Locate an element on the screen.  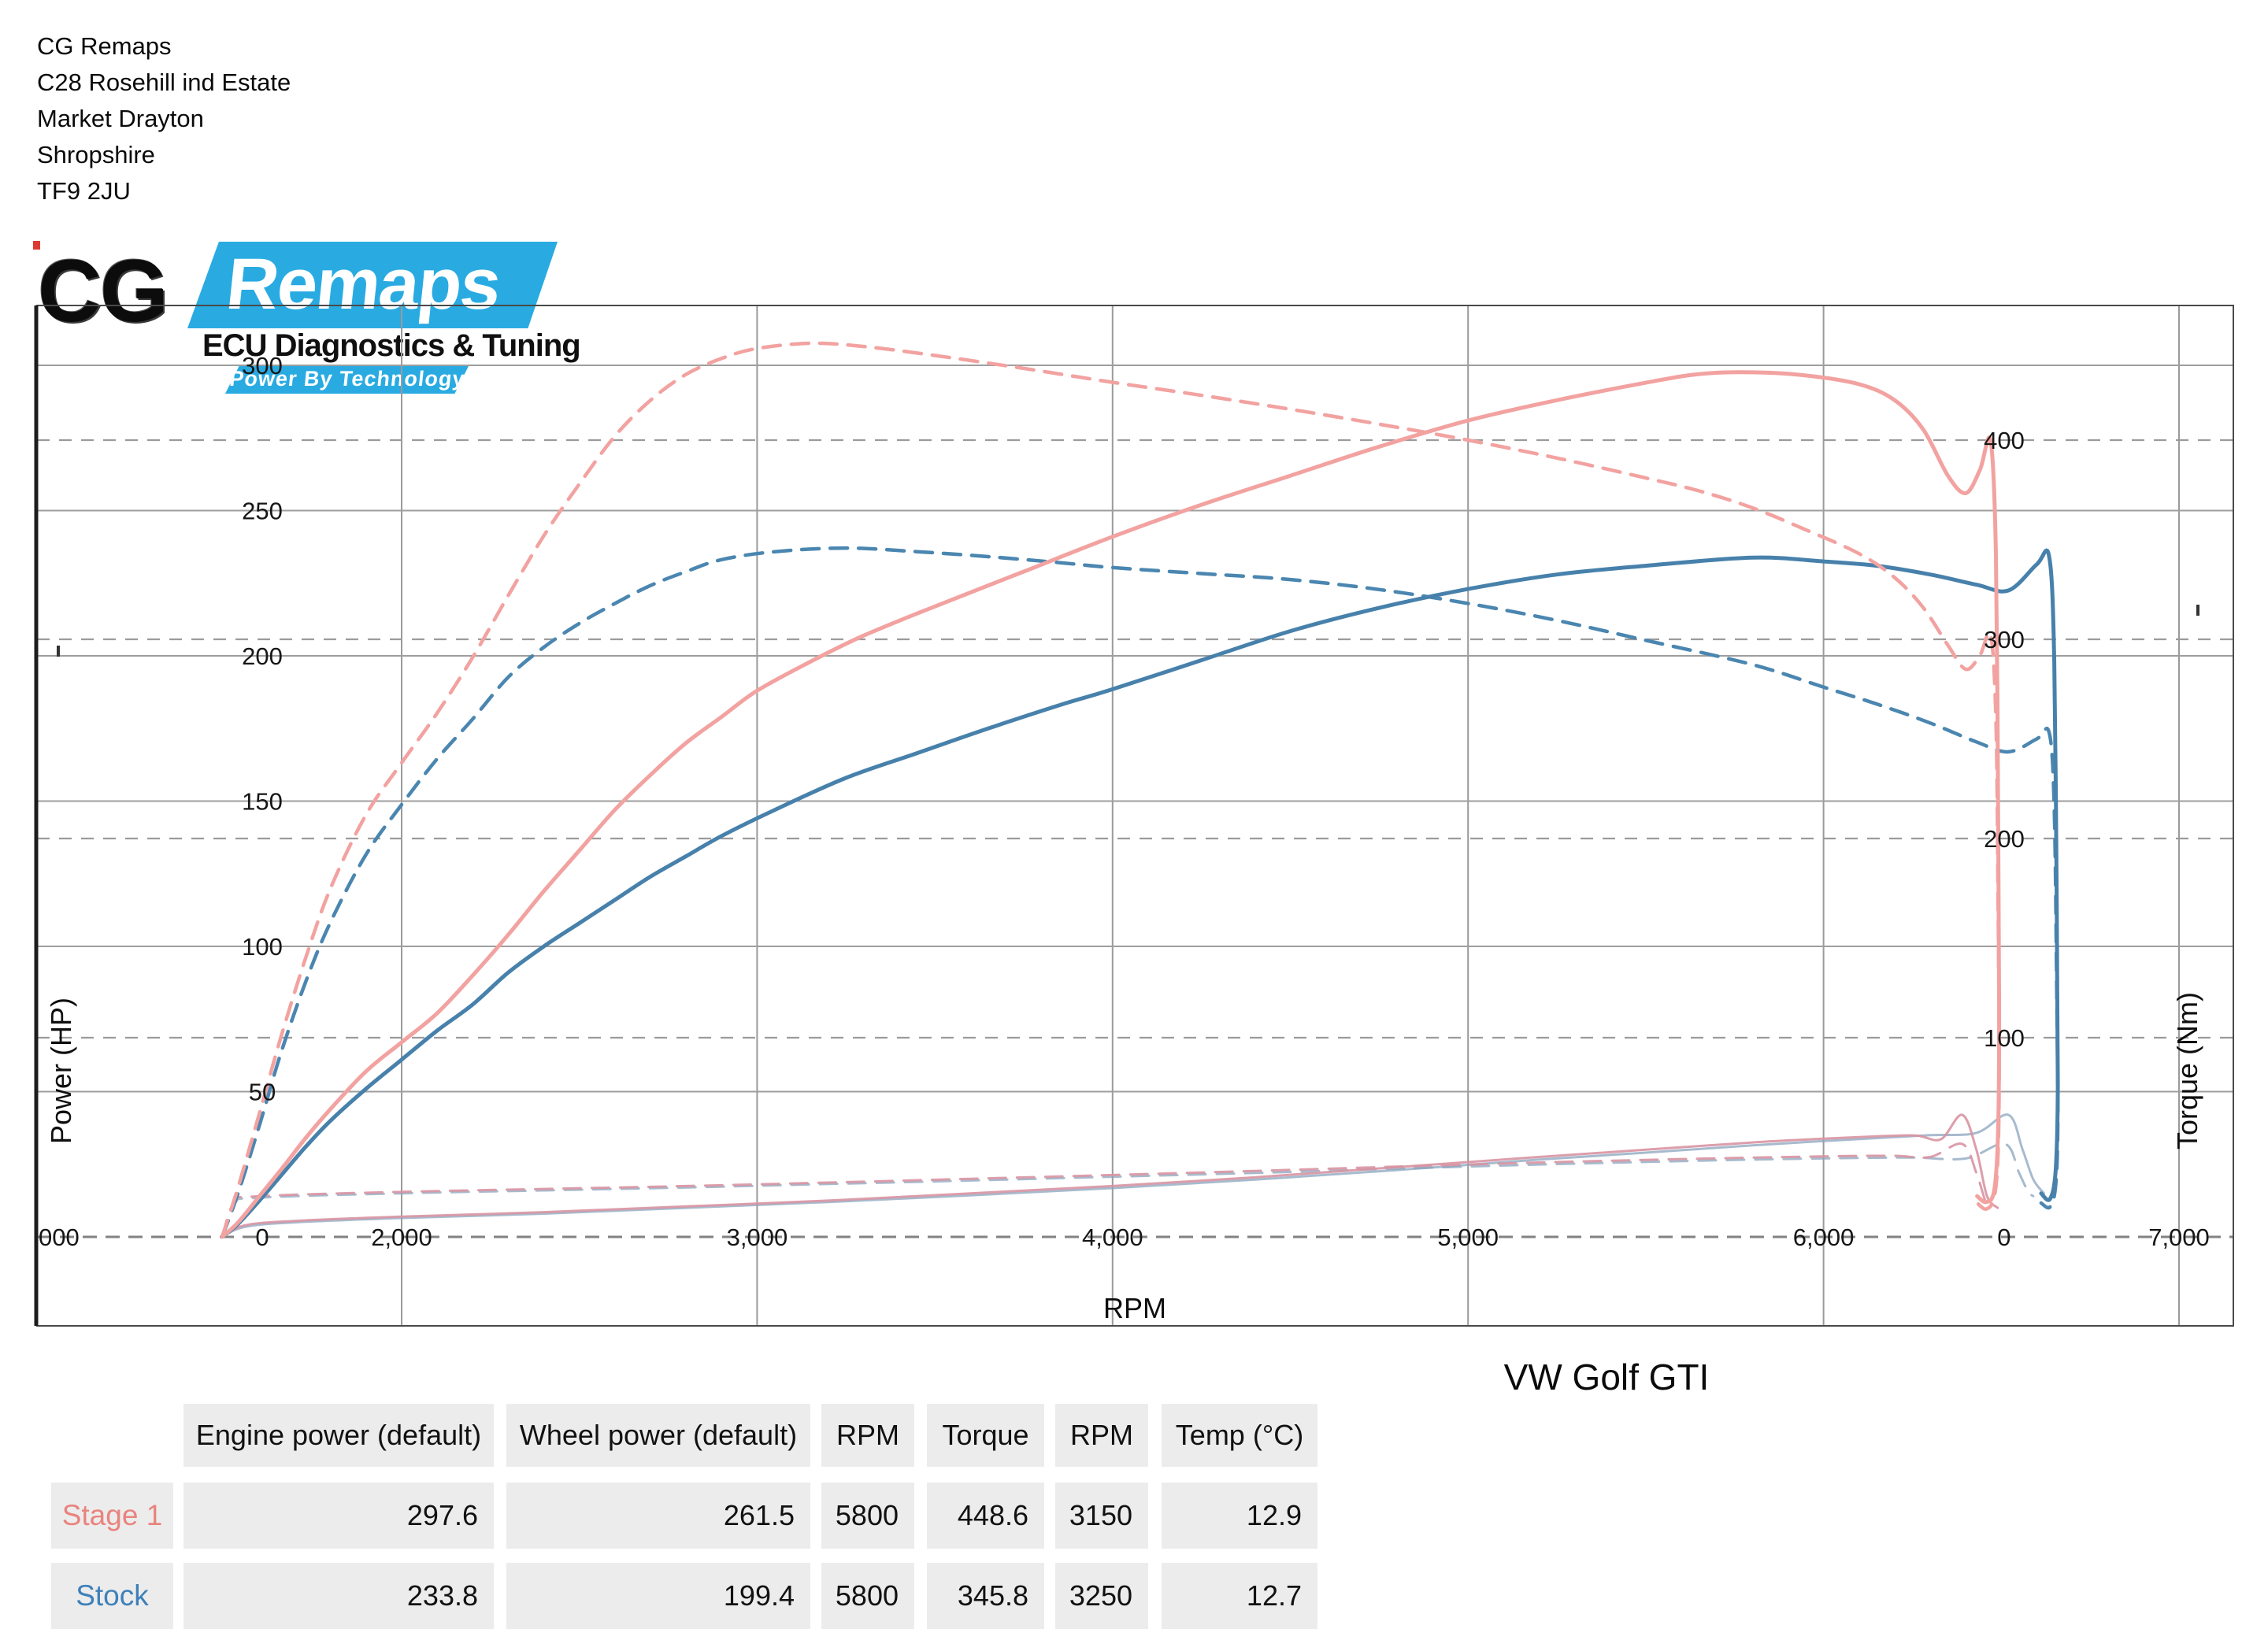
curve-stock-aux-dashed is located at coordinates (1127, 1190).